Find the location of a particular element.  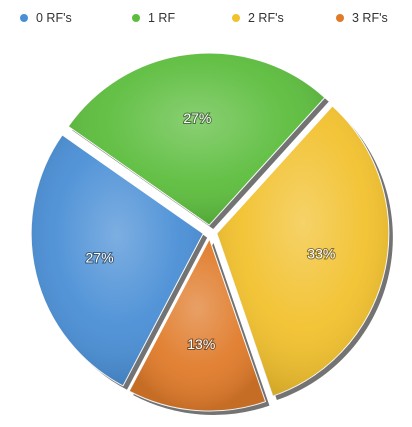

legend: 0 RF's 1 RF 2 RF's 3 RF's is located at coordinates (206, 18).